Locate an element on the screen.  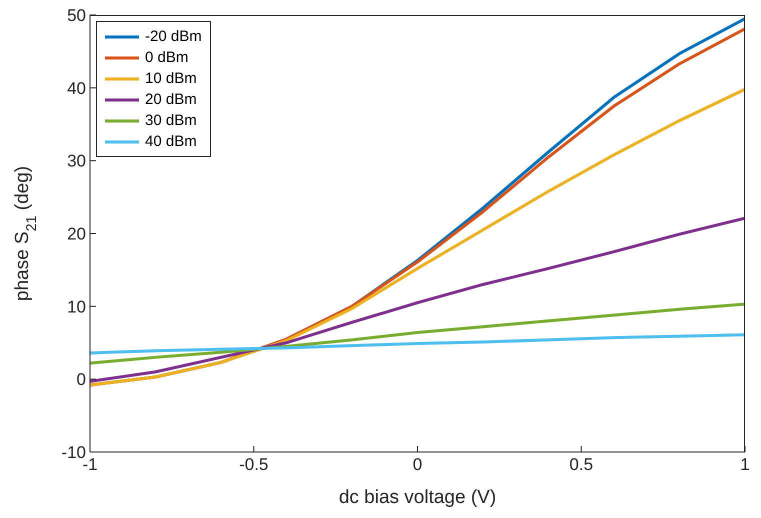
y-tick-label: -10 is located at coordinates (73, 452).